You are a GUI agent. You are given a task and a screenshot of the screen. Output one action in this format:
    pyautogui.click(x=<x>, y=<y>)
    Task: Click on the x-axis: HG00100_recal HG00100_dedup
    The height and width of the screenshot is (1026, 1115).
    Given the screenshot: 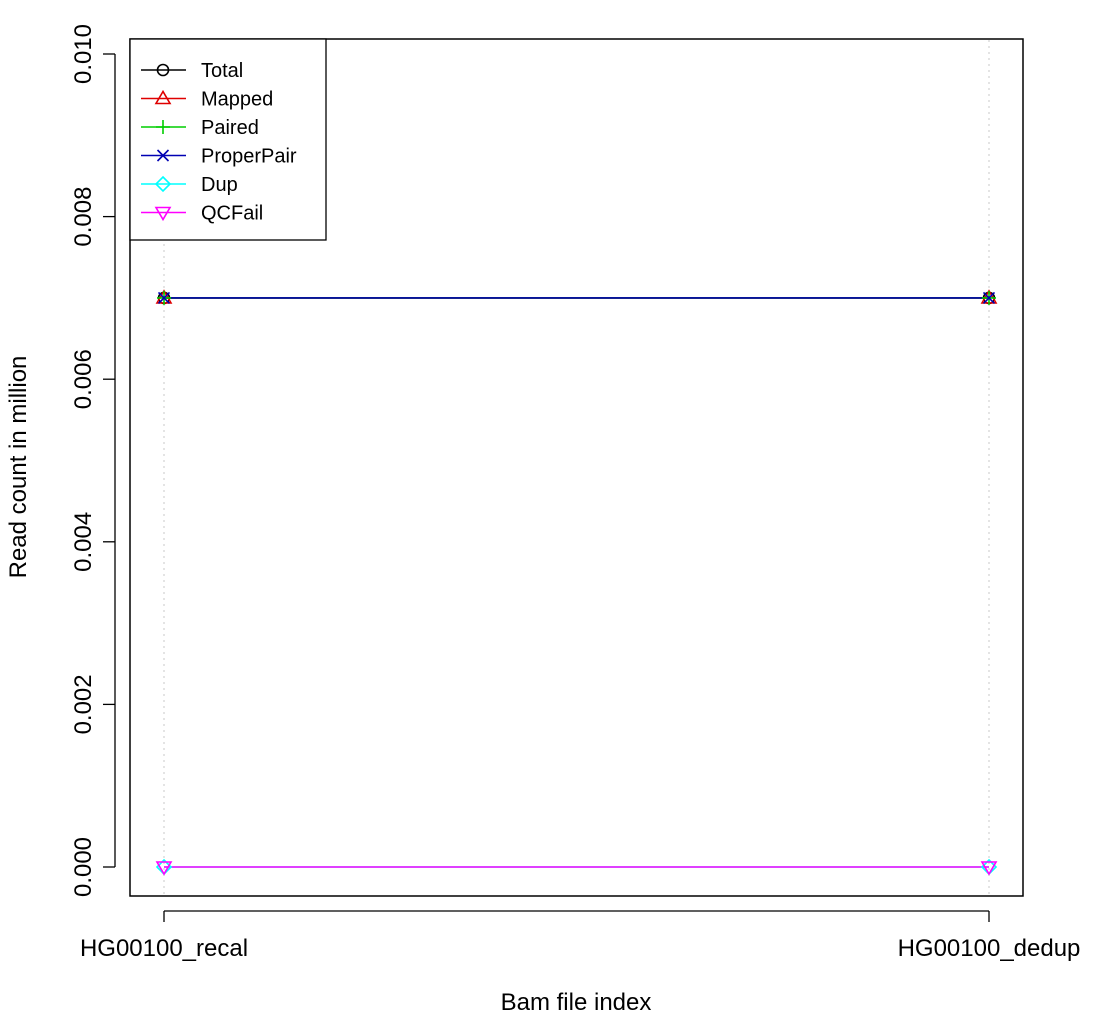 What is the action you would take?
    pyautogui.click(x=580, y=936)
    